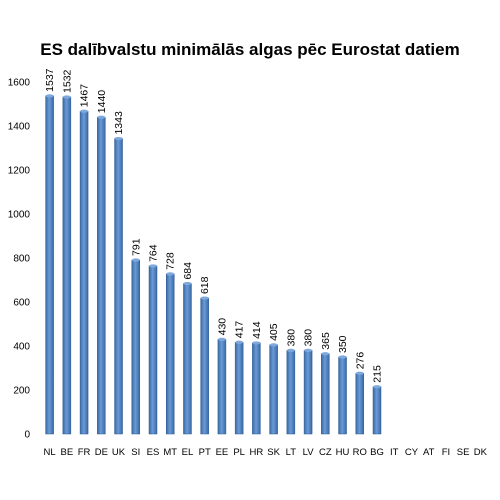  I want to click on x-tick-label: CZ, so click(325, 452).